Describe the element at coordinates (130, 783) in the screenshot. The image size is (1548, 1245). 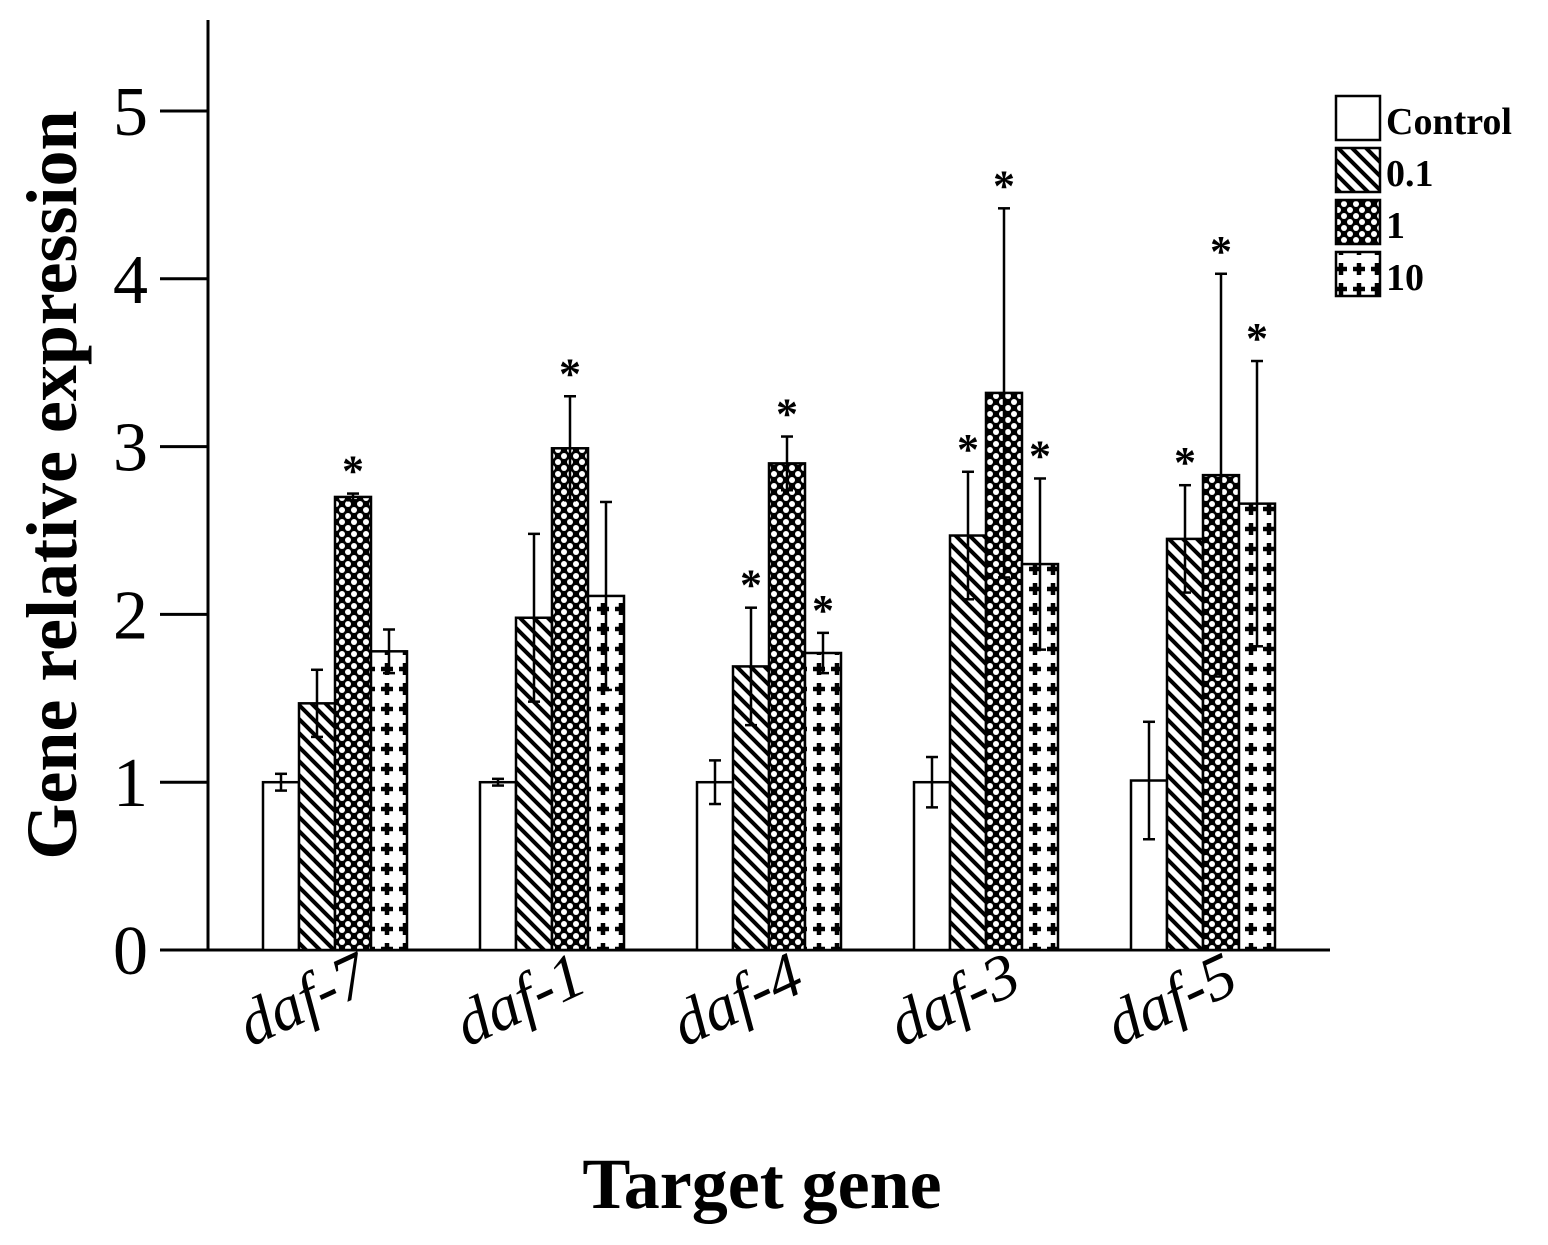
I see `y-tick-label: 1` at that location.